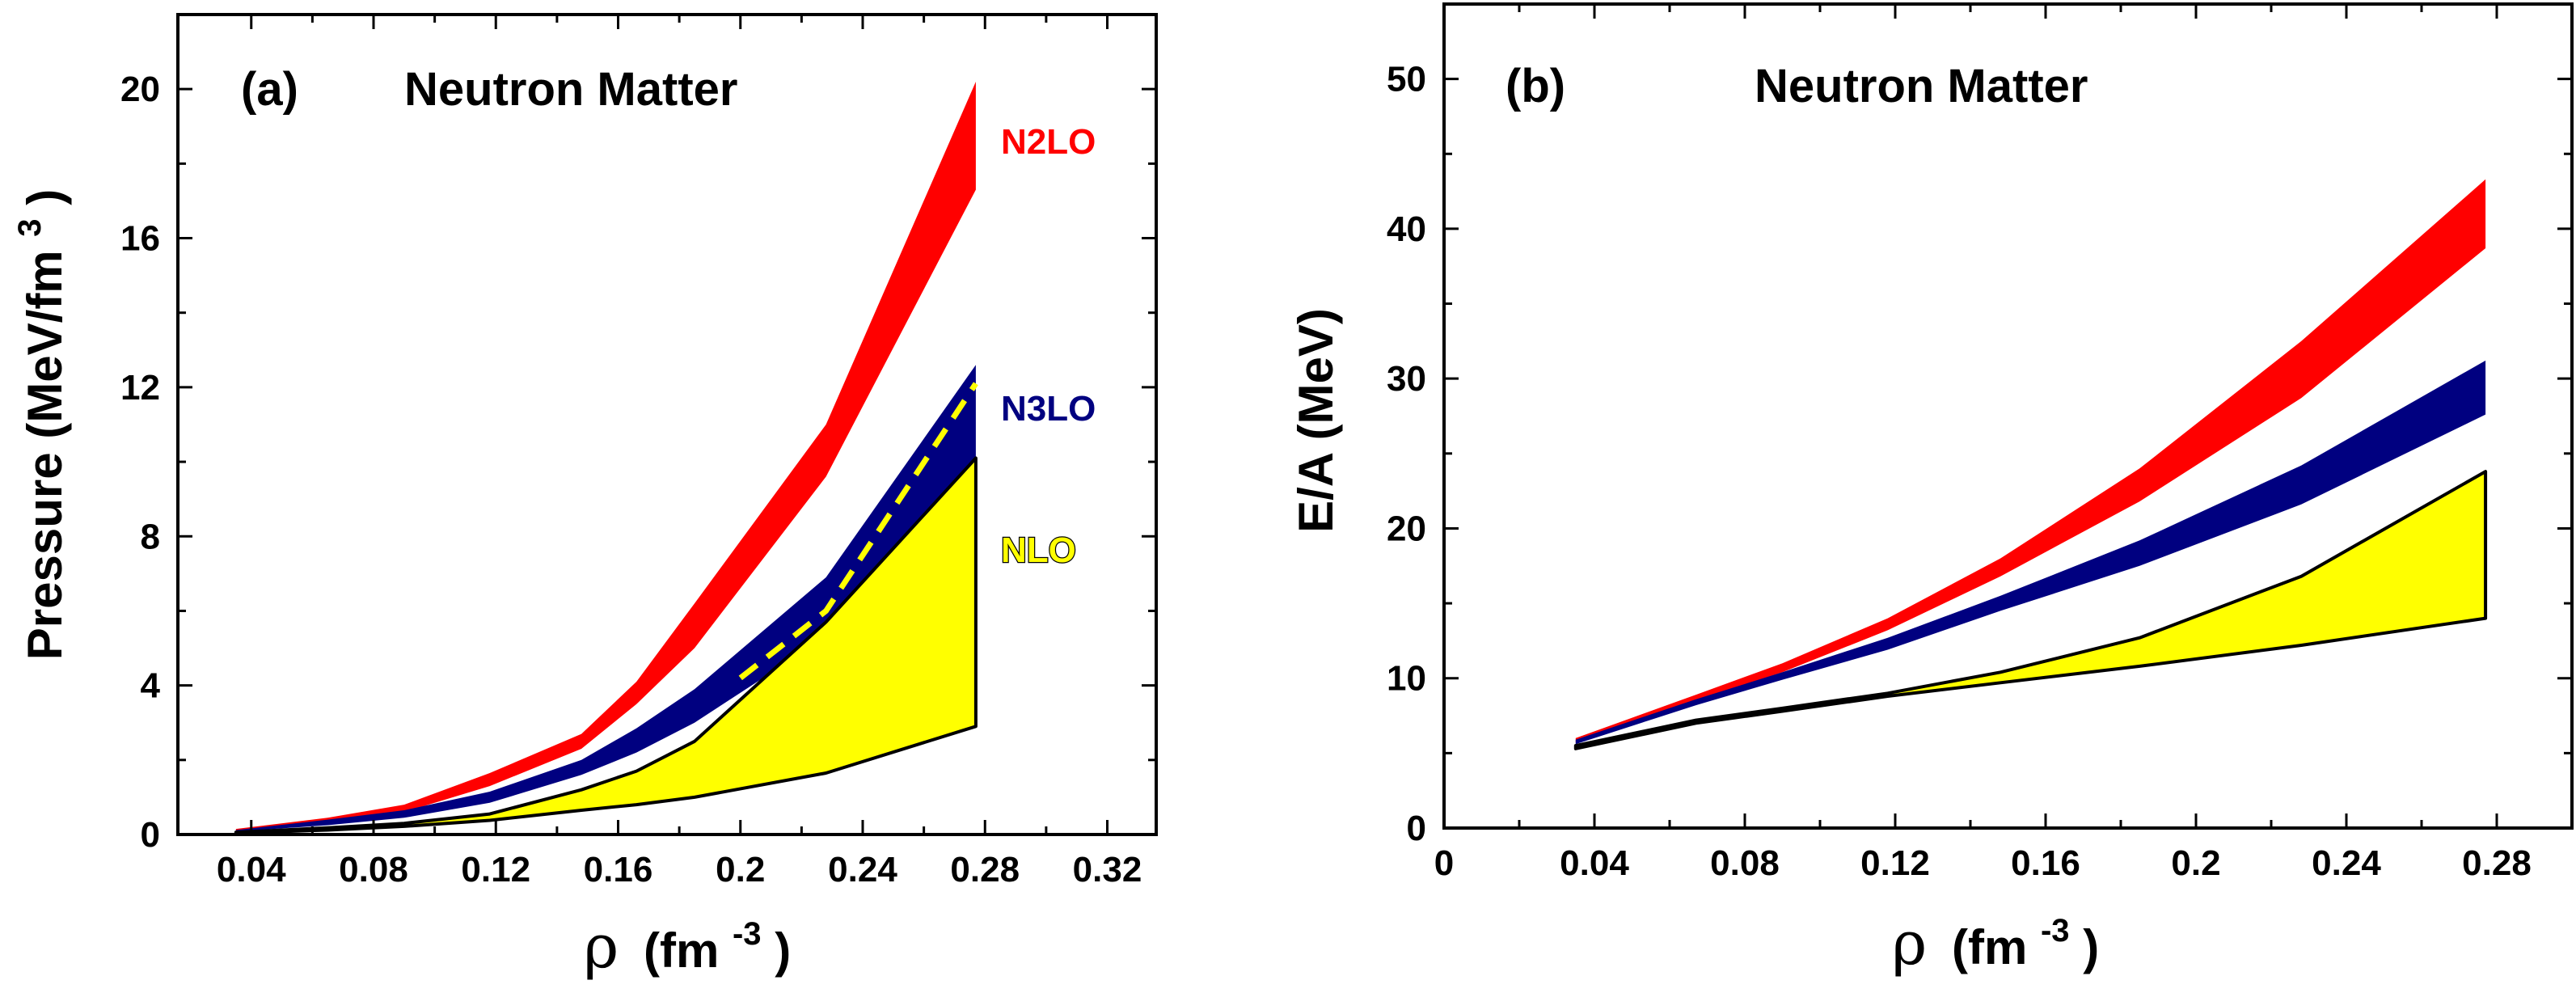 The width and height of the screenshot is (2576, 993). I want to click on panel-b-x-axis-label: ρ (fm -3 ), so click(1995, 938).